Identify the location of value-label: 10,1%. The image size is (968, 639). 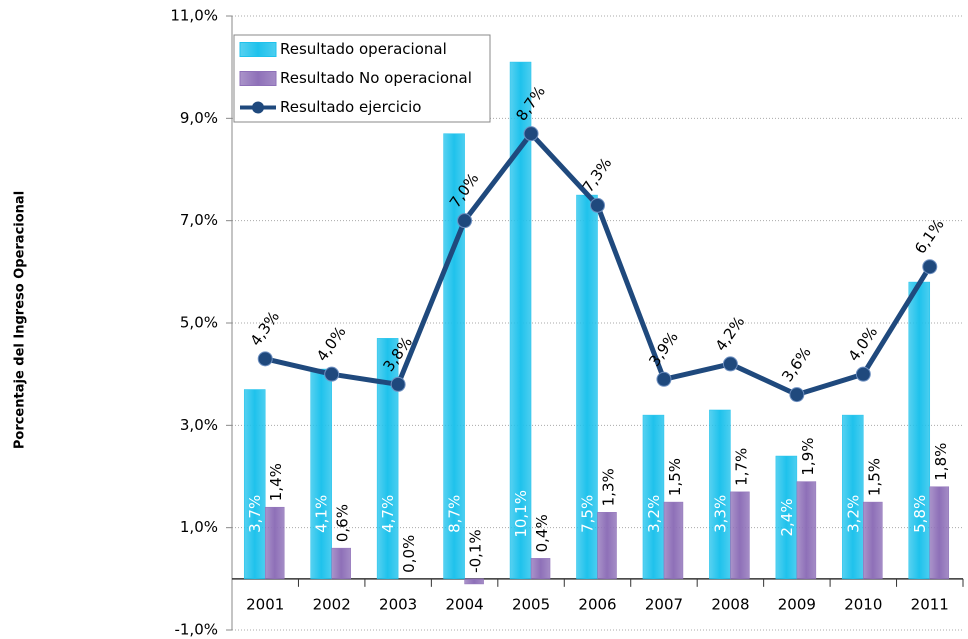
(521, 514).